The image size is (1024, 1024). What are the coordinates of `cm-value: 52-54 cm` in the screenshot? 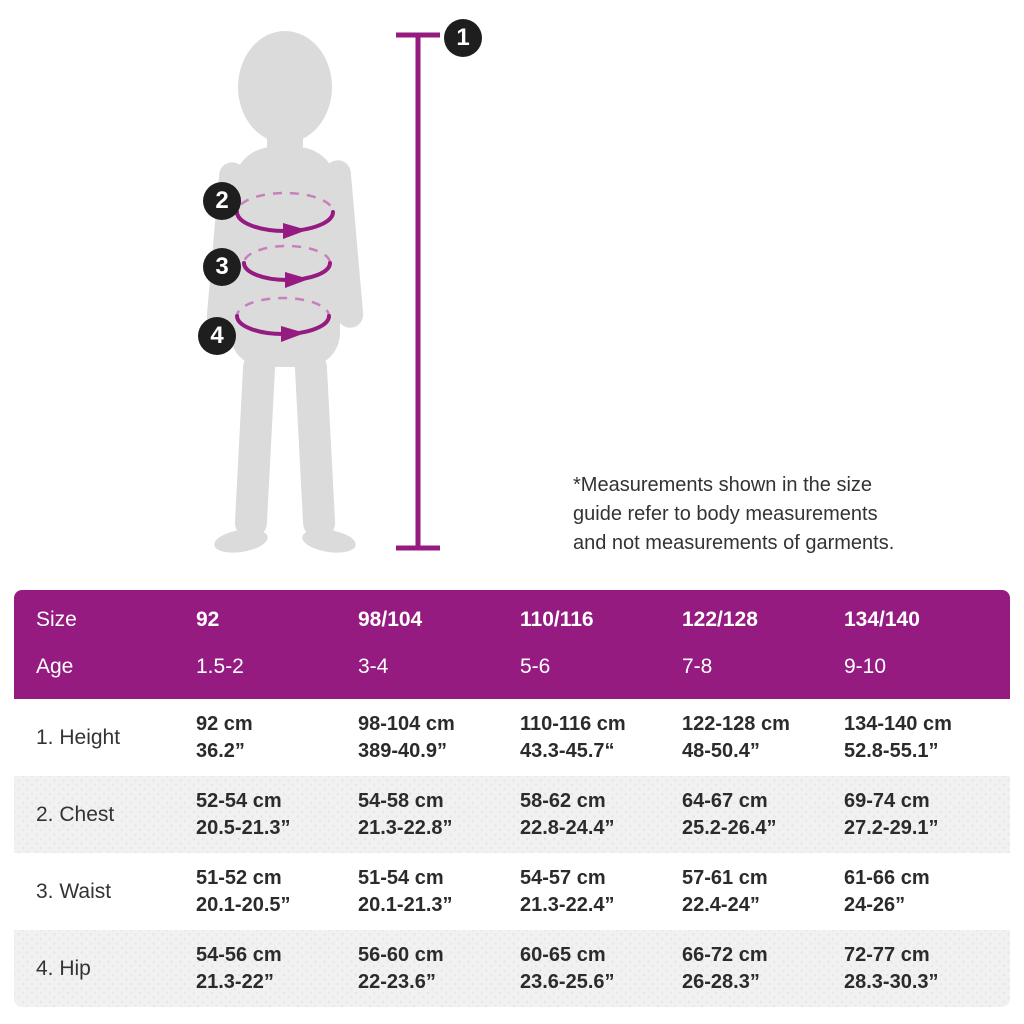 It's located at (239, 800).